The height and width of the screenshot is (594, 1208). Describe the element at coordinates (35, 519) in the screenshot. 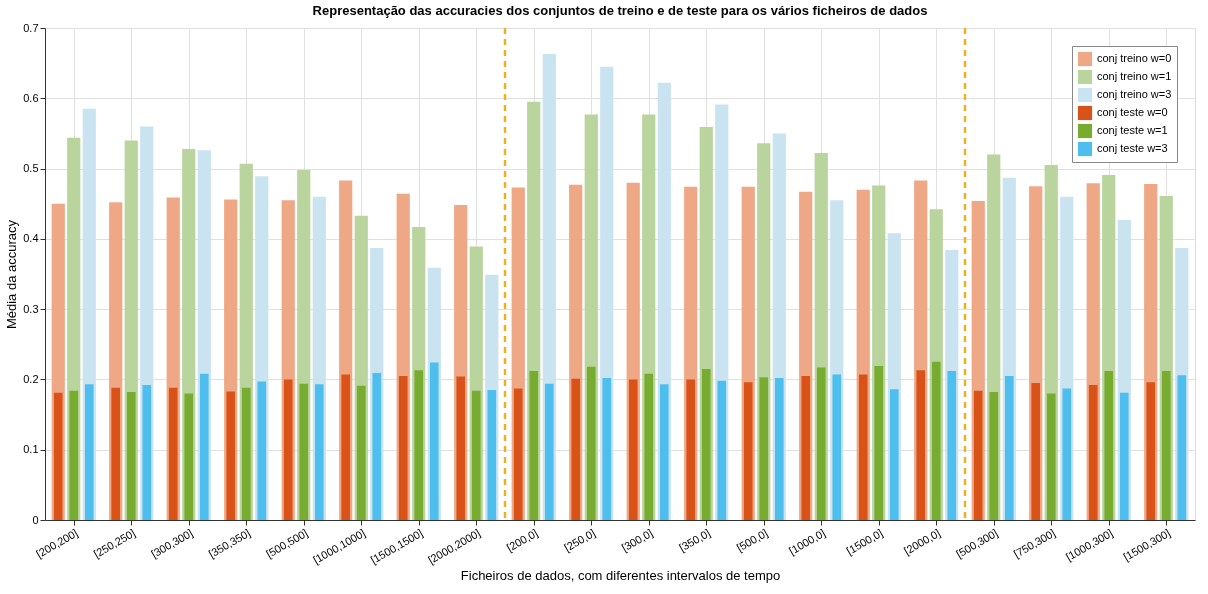

I see `y-tick-label: 0` at that location.